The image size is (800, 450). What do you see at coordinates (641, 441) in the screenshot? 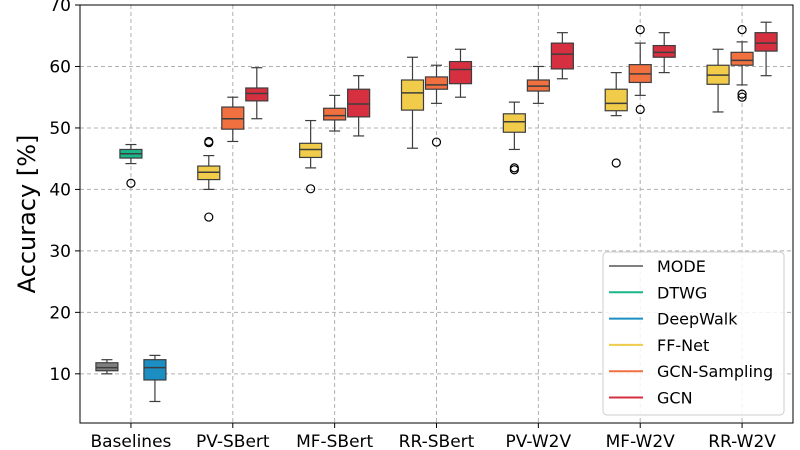
I see `x-tick-label: MF-W2V` at bounding box center [641, 441].